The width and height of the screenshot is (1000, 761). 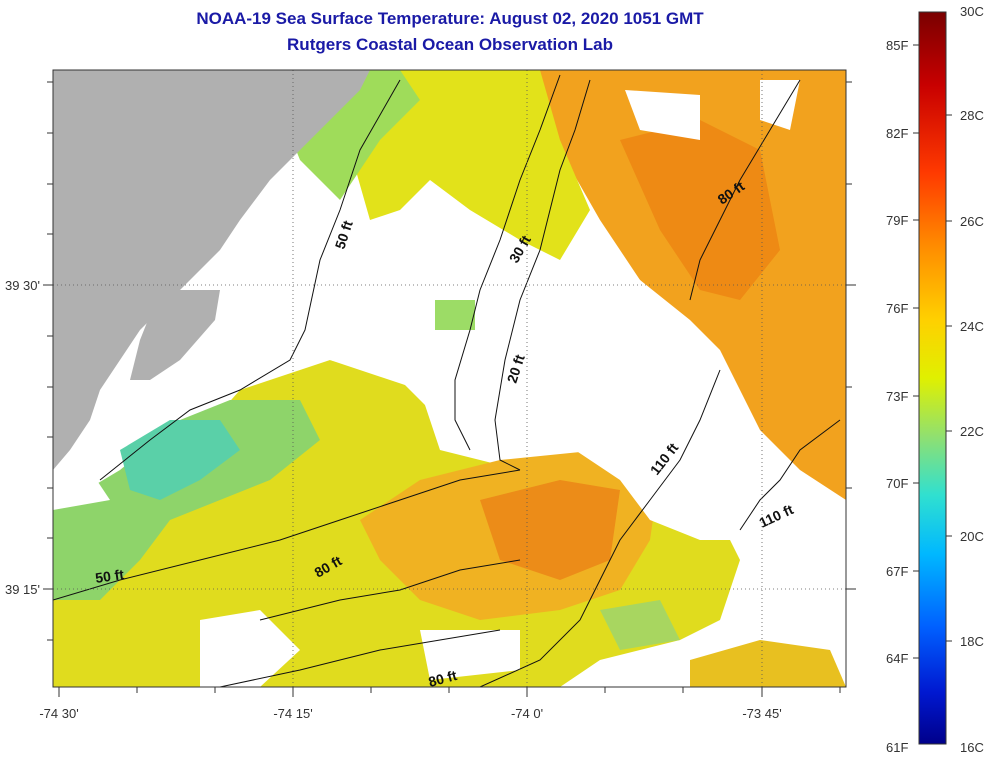 I want to click on cb-c-20: 20C, so click(x=972, y=536).